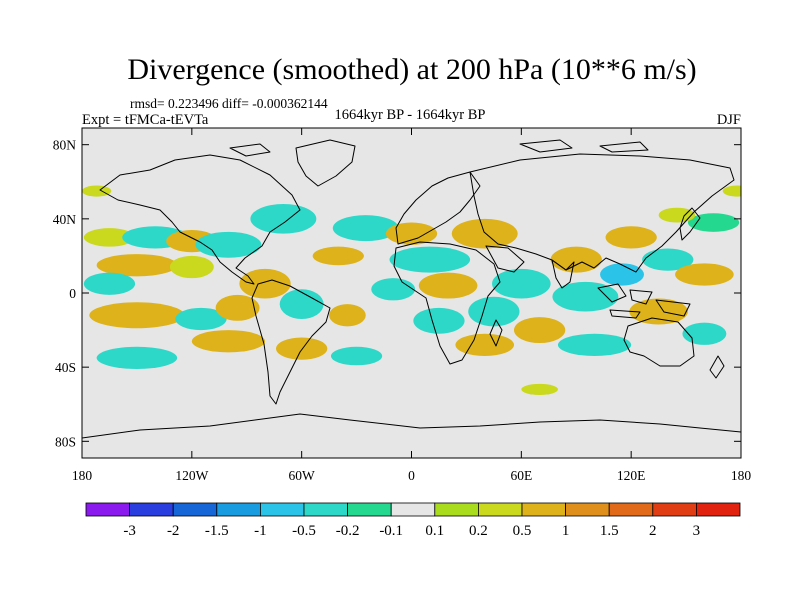  Describe the element at coordinates (478, 531) in the screenshot. I see `colorbar-label: 0.2` at that location.